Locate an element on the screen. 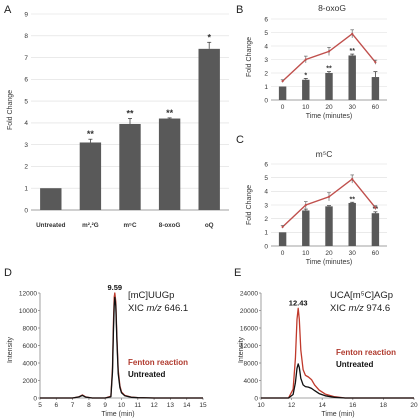  panel-a-y-tick-label: 4 is located at coordinates (26, 123).